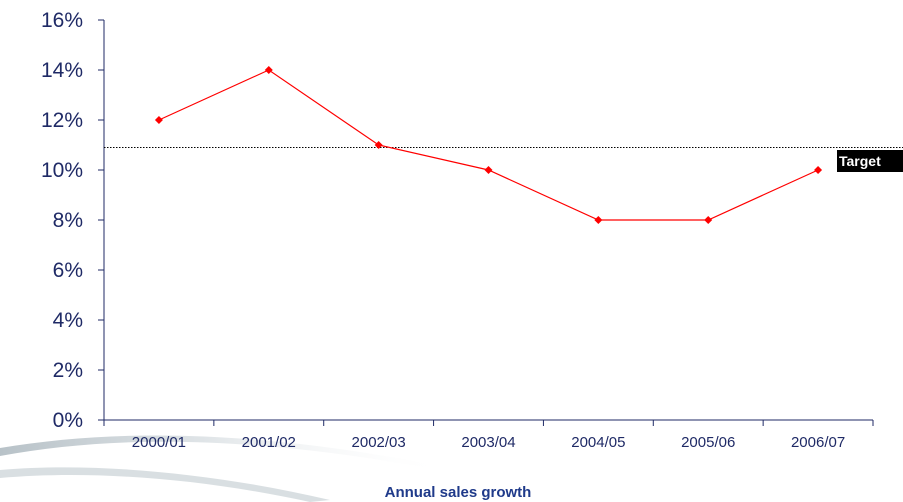  Describe the element at coordinates (860, 161) in the screenshot. I see `target-label-text: Target` at that location.